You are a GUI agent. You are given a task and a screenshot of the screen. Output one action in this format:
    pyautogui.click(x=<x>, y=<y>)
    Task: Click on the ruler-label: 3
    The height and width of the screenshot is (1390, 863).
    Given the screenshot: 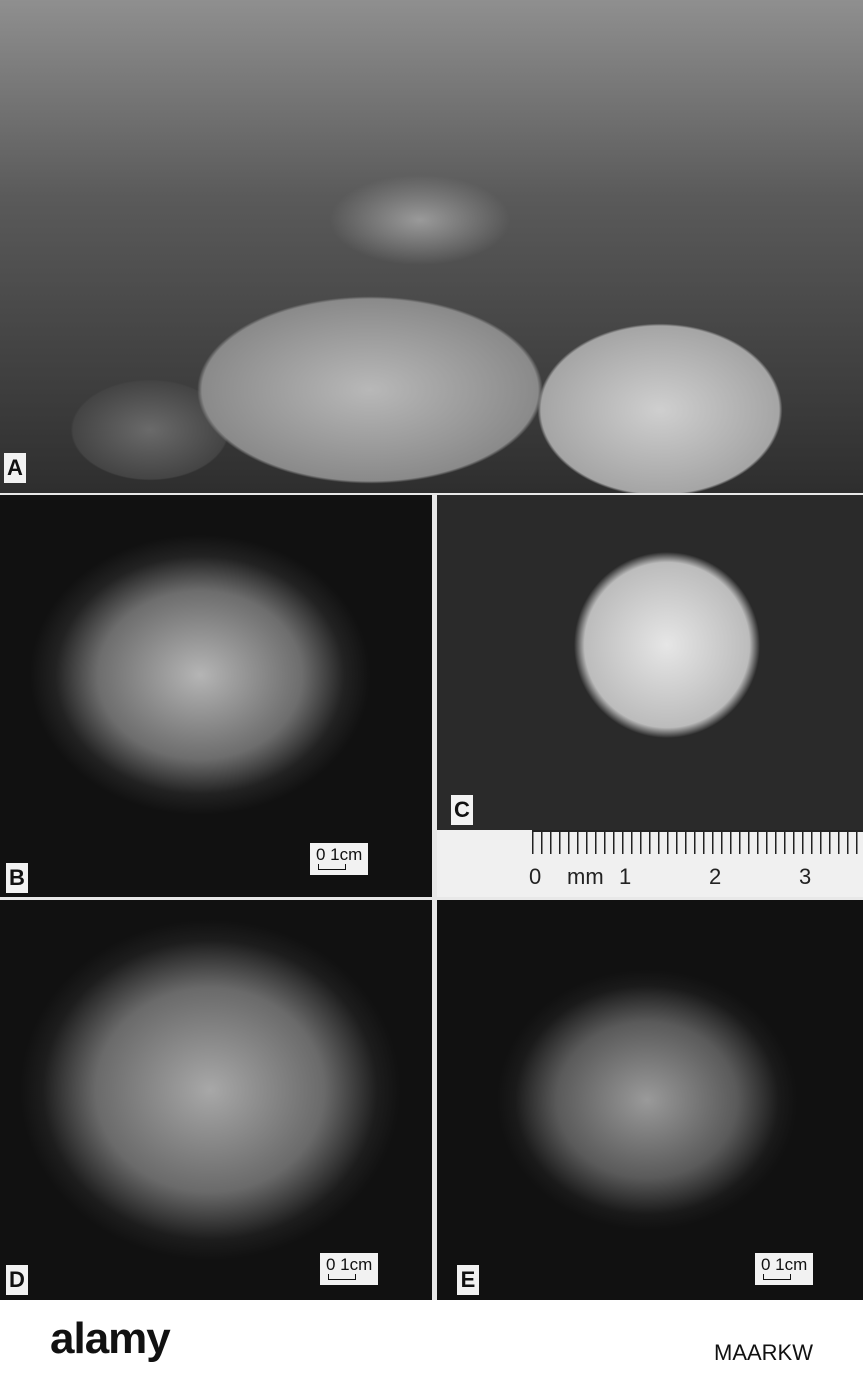 What is the action you would take?
    pyautogui.click(x=805, y=876)
    